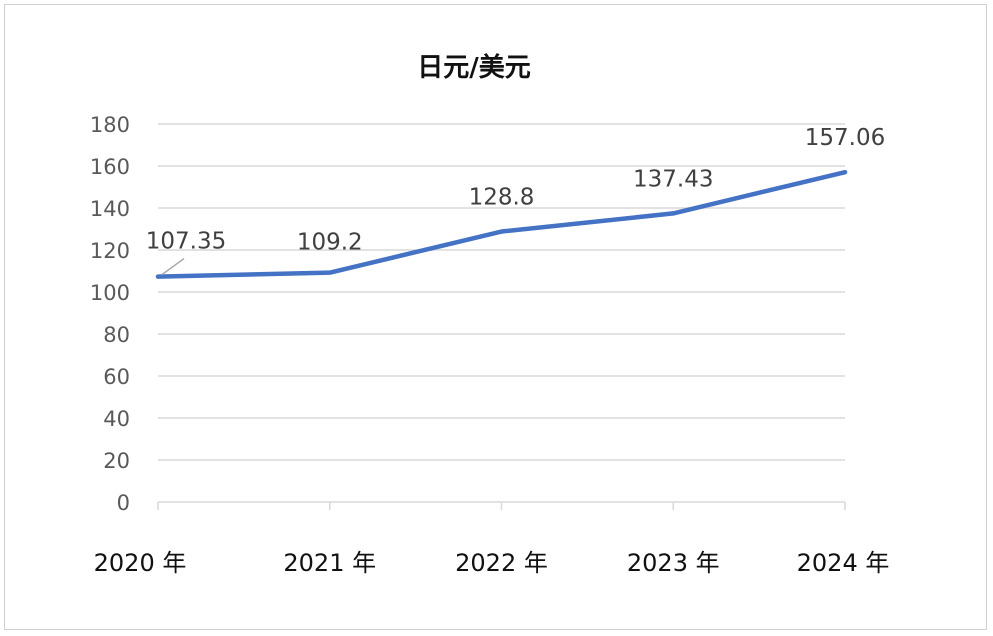 The width and height of the screenshot is (993, 636). I want to click on y-tick-label: 0, so click(123, 503).